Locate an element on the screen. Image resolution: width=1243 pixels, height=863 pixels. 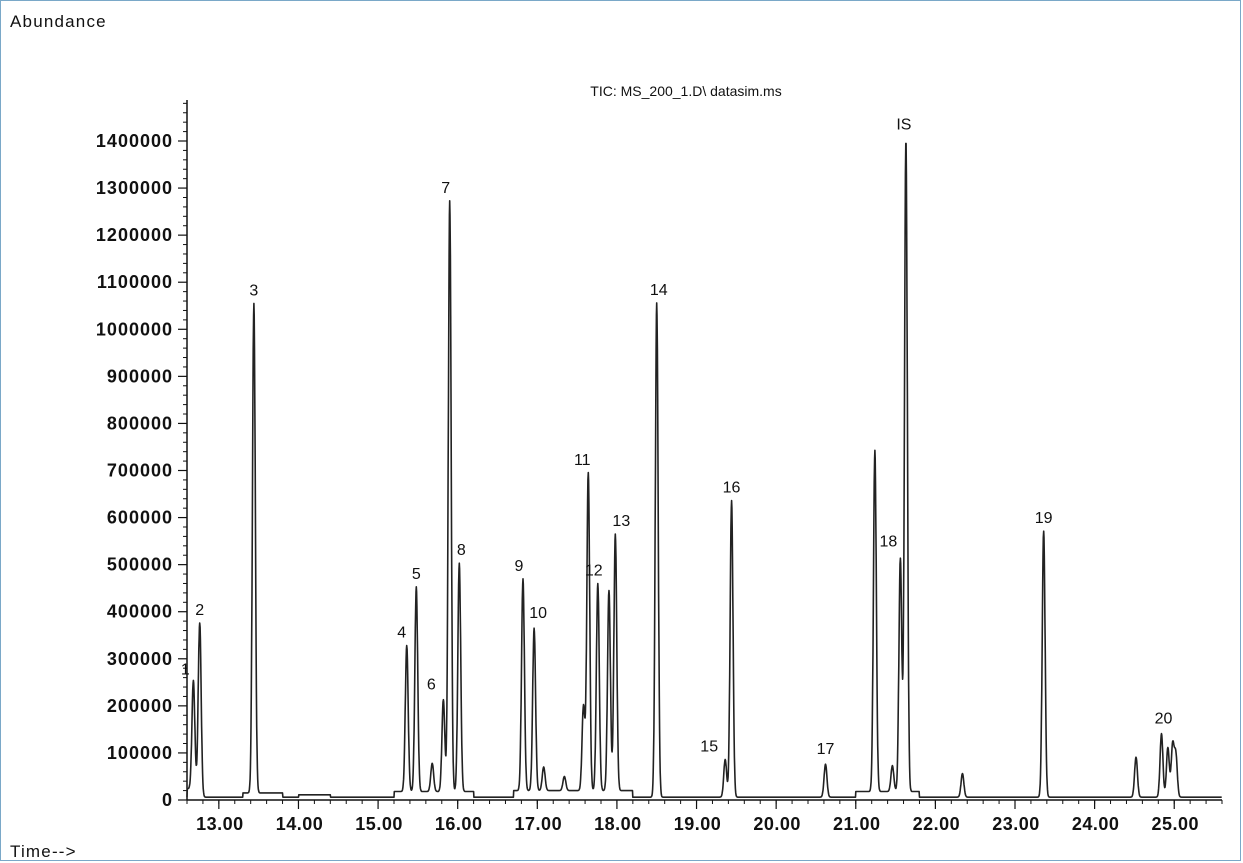
peak-label: 11 is located at coordinates (582, 460).